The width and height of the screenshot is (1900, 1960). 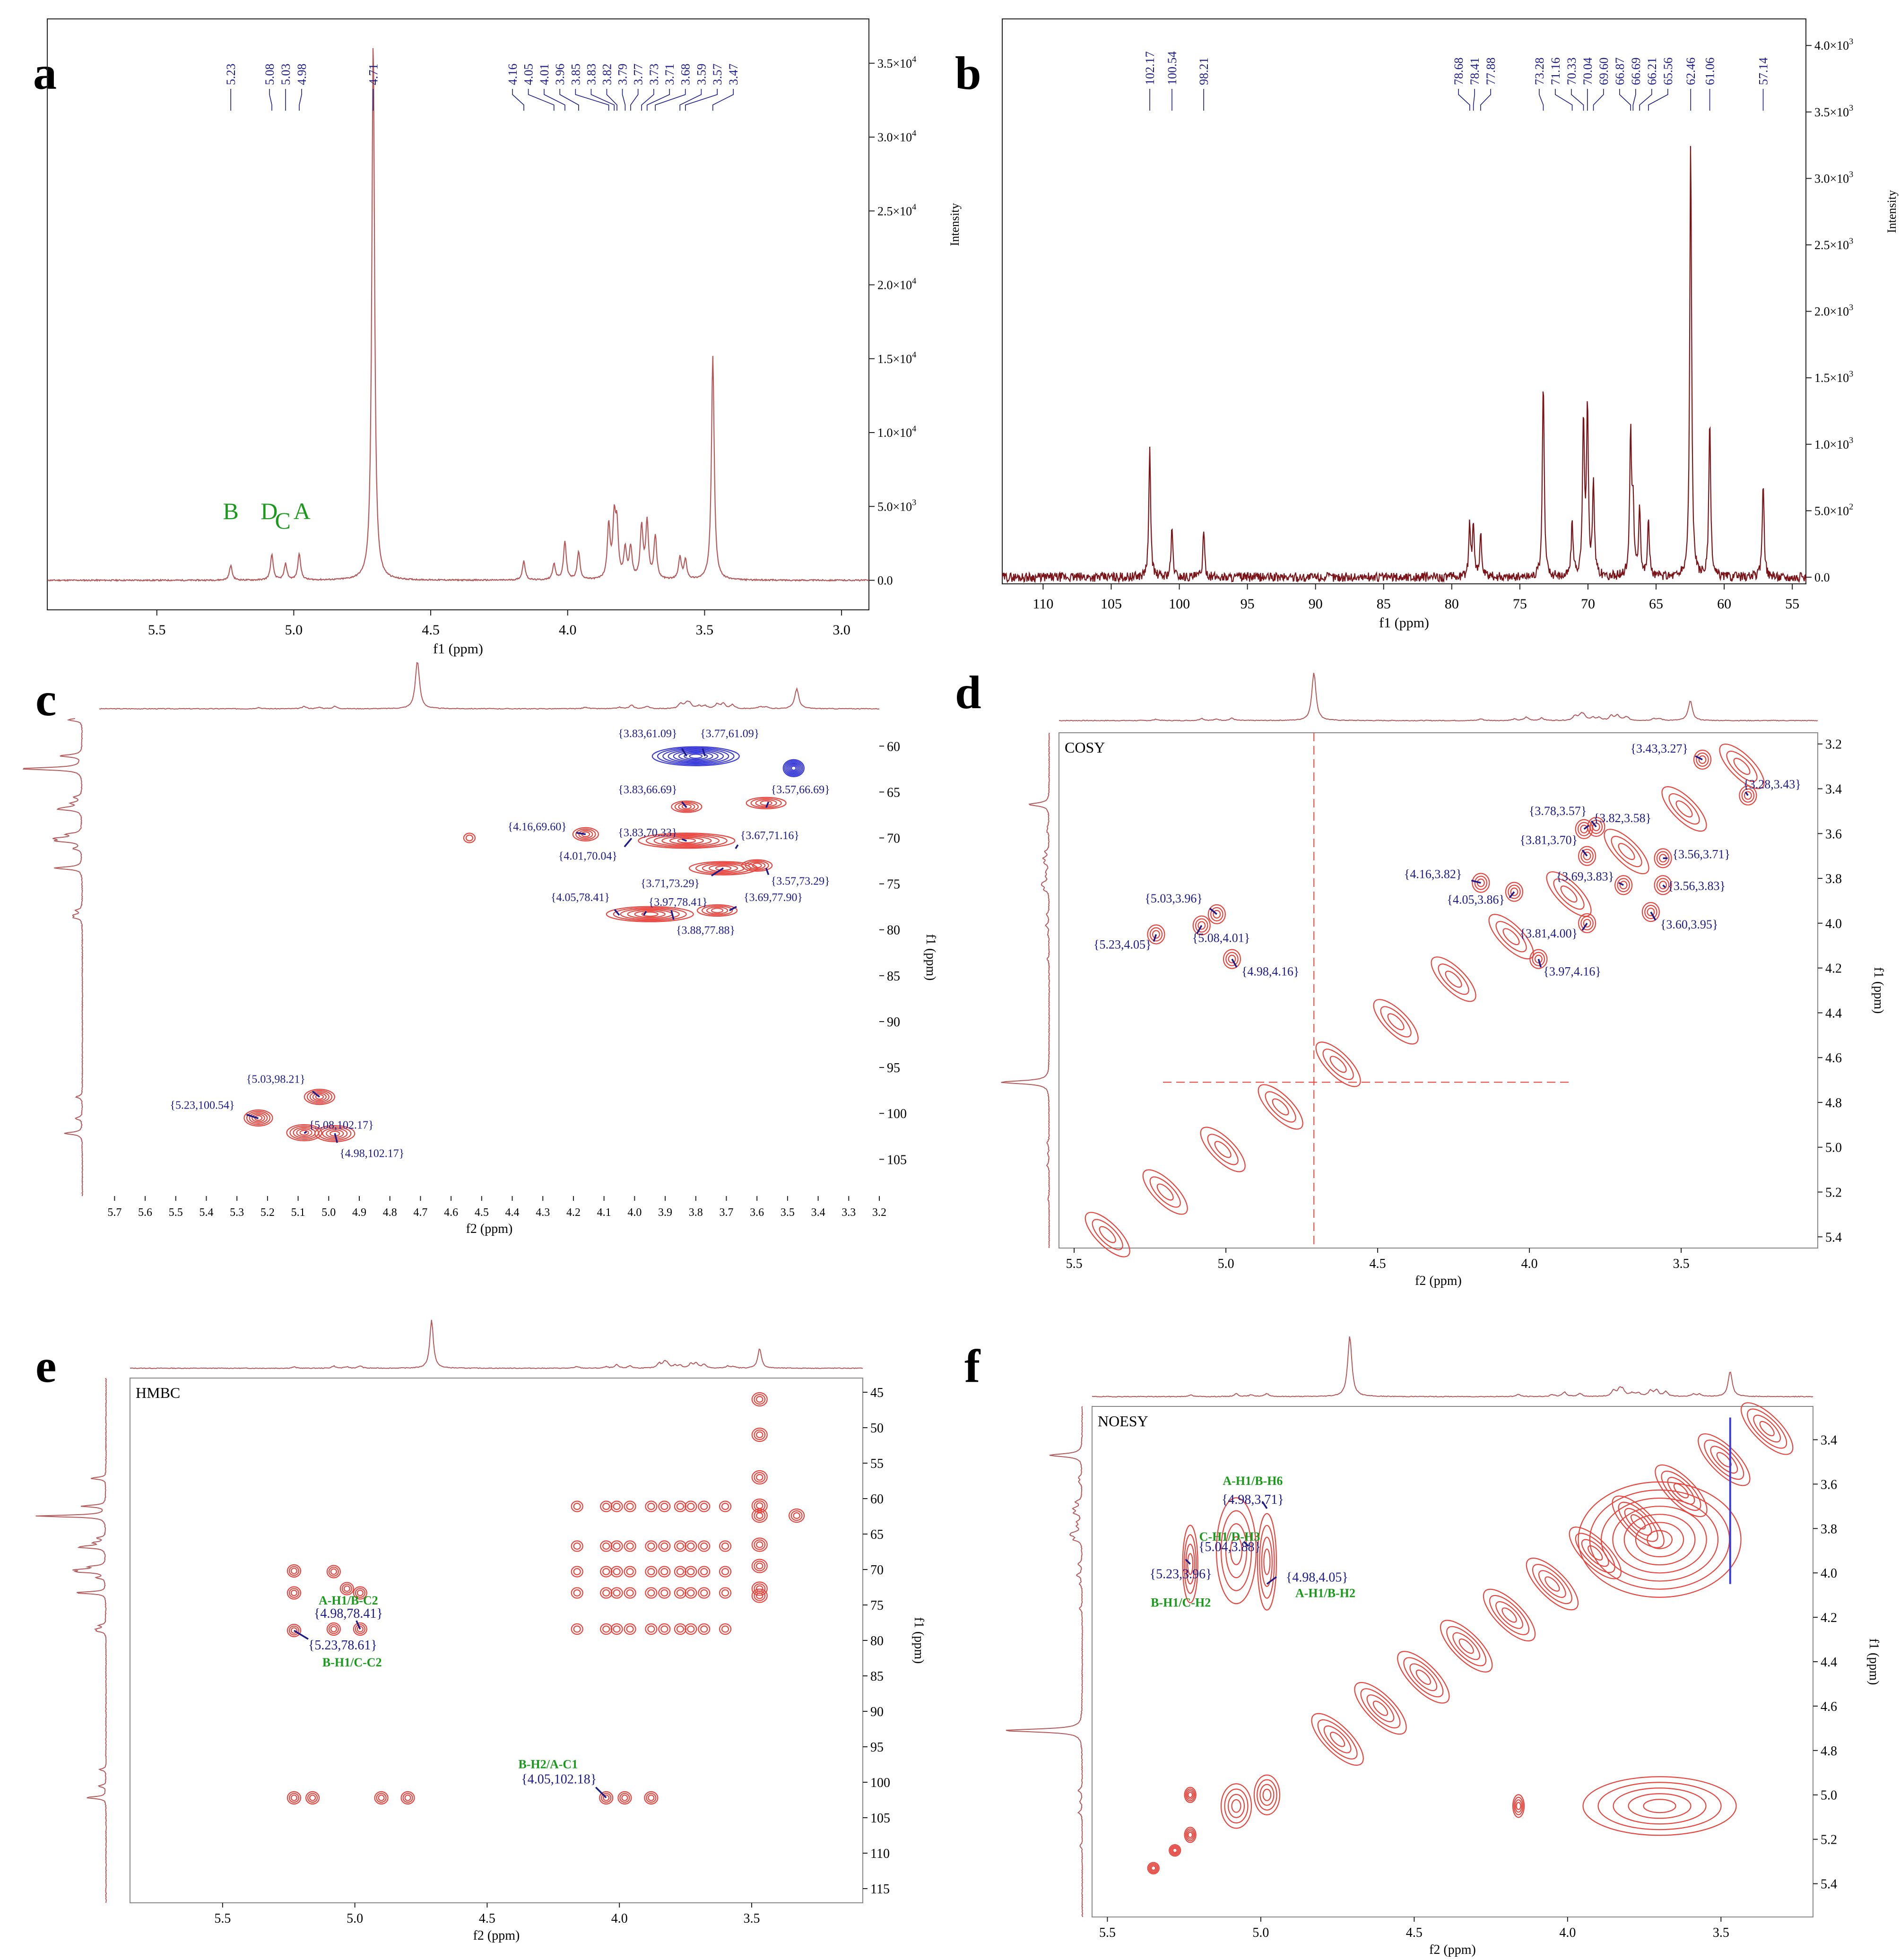 What do you see at coordinates (896, 210) in the screenshot?
I see `y-tick-label: 2.5×10⁴` at bounding box center [896, 210].